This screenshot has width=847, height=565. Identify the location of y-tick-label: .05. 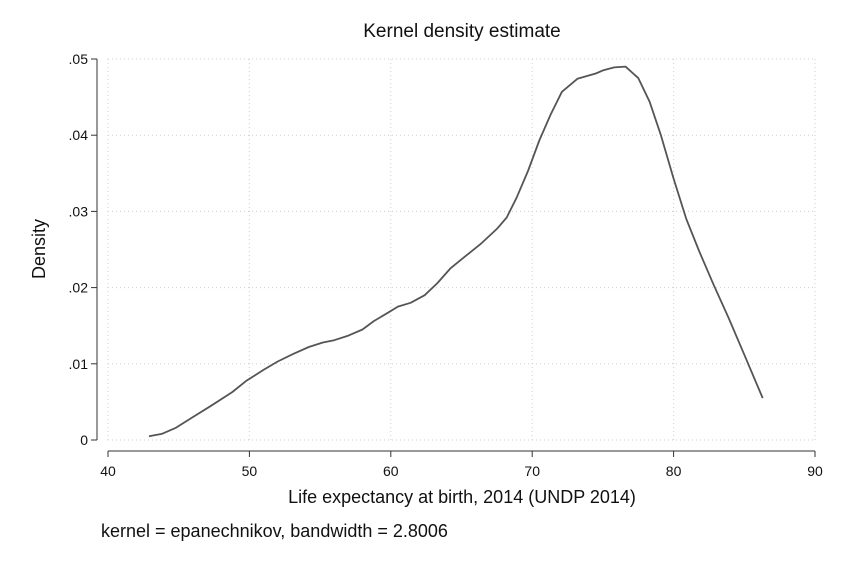
(79, 59).